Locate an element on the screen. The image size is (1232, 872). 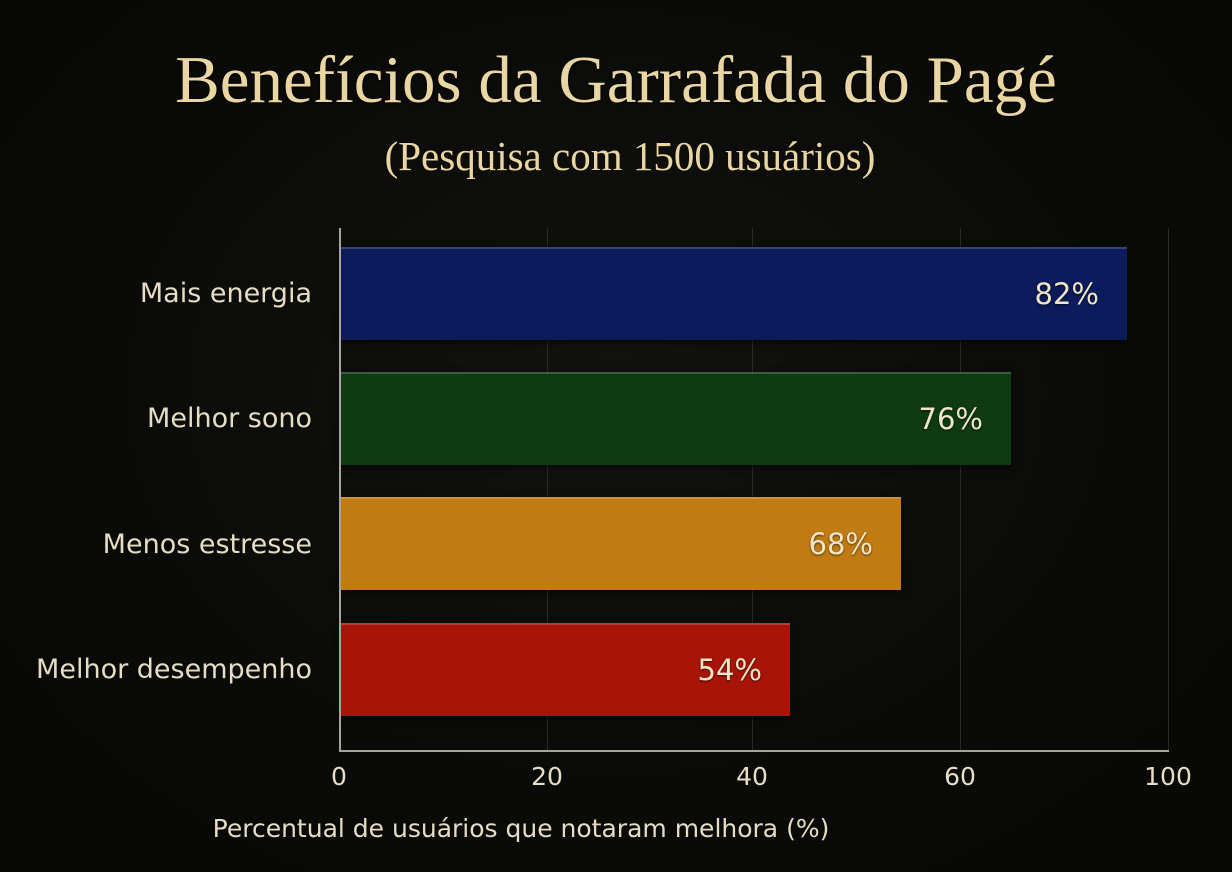
x-tick-label: 20 is located at coordinates (547, 776).